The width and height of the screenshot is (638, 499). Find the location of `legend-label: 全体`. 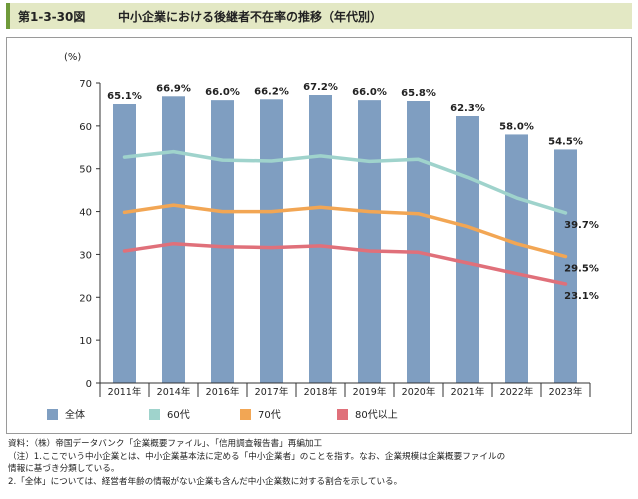

legend-label: 全体 is located at coordinates (75, 414).